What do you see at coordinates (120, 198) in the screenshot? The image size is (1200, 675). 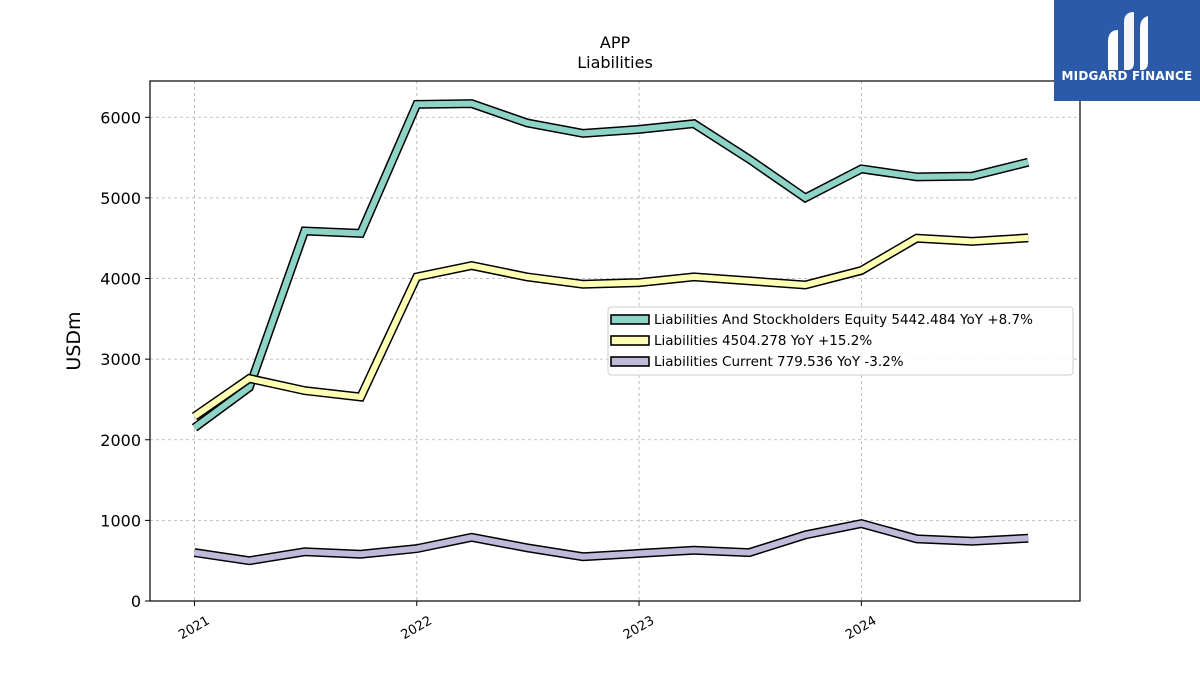 I see `y-tick-label: 5000` at bounding box center [120, 198].